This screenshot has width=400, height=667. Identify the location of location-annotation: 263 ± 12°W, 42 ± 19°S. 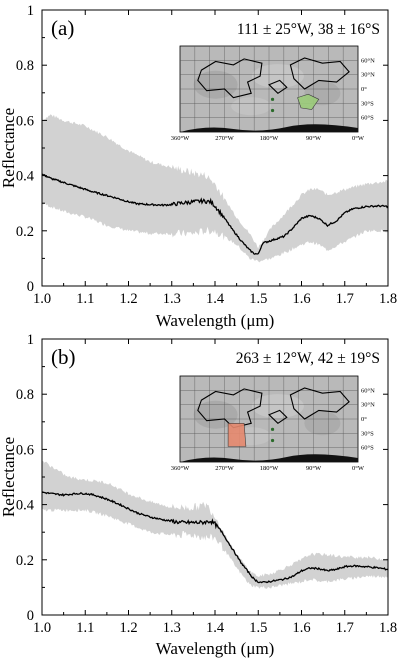
(308, 358).